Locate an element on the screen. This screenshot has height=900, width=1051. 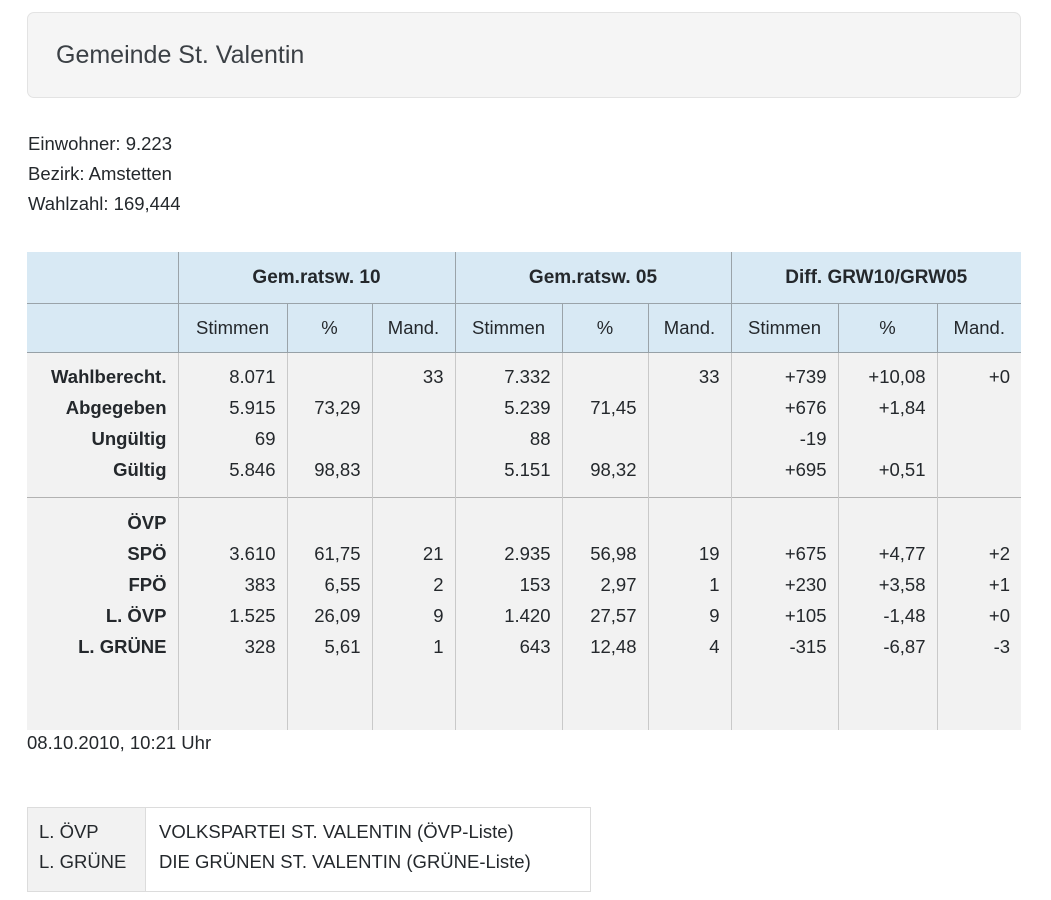
value-cell: 98,32 is located at coordinates (604, 476).